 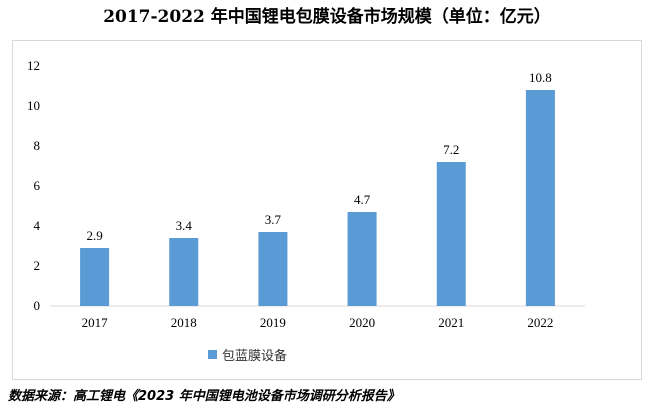 I want to click on y-tick-label: 8, so click(x=37, y=145).